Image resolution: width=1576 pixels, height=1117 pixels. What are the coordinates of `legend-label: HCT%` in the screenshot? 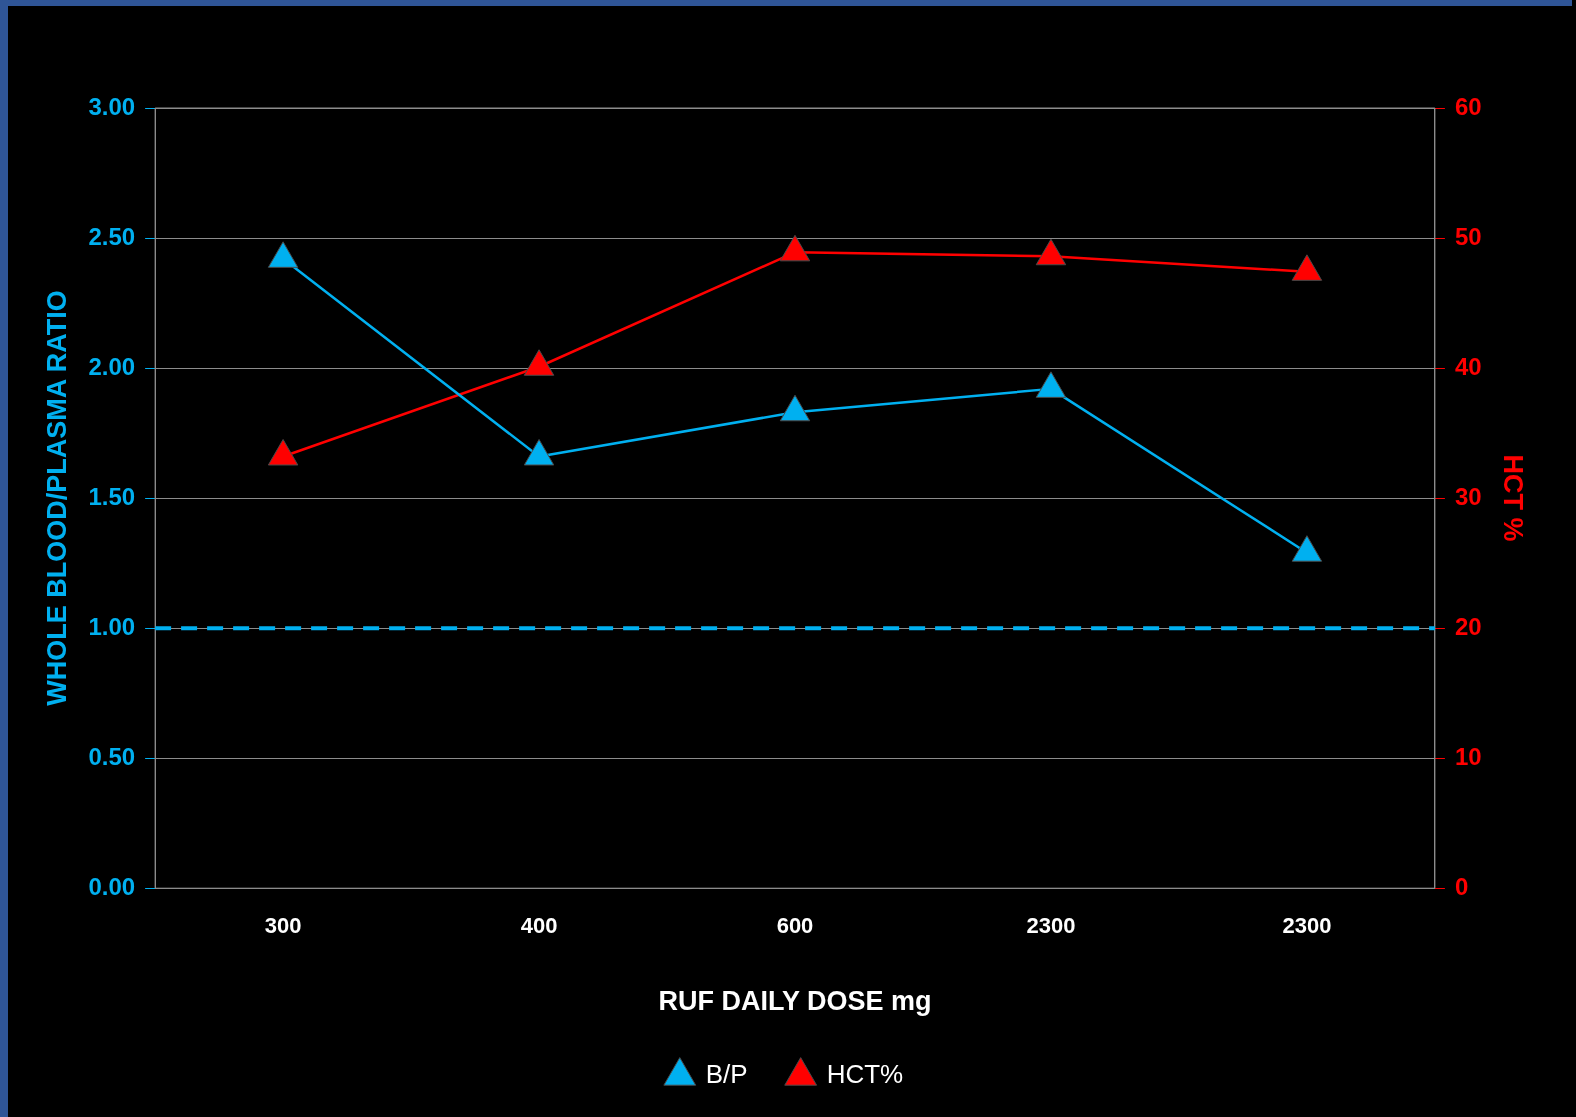 It's located at (865, 1074).